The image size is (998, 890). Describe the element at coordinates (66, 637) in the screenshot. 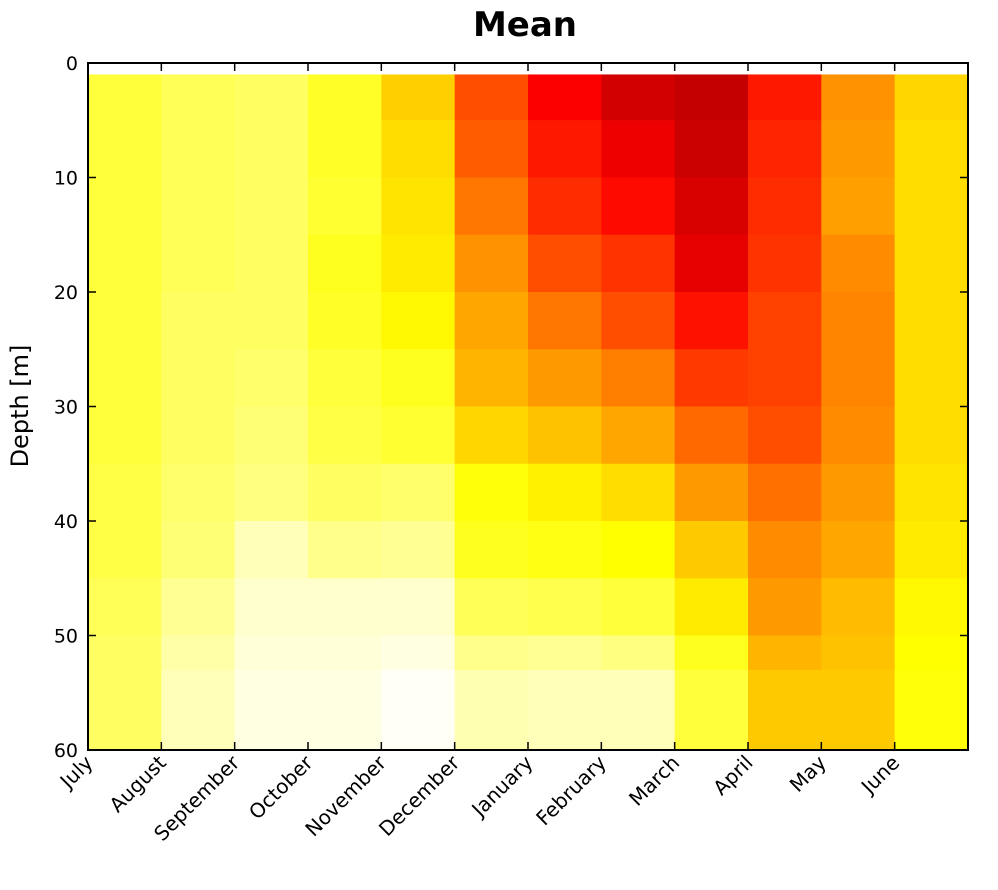

I see `y-tick-label: 50` at that location.